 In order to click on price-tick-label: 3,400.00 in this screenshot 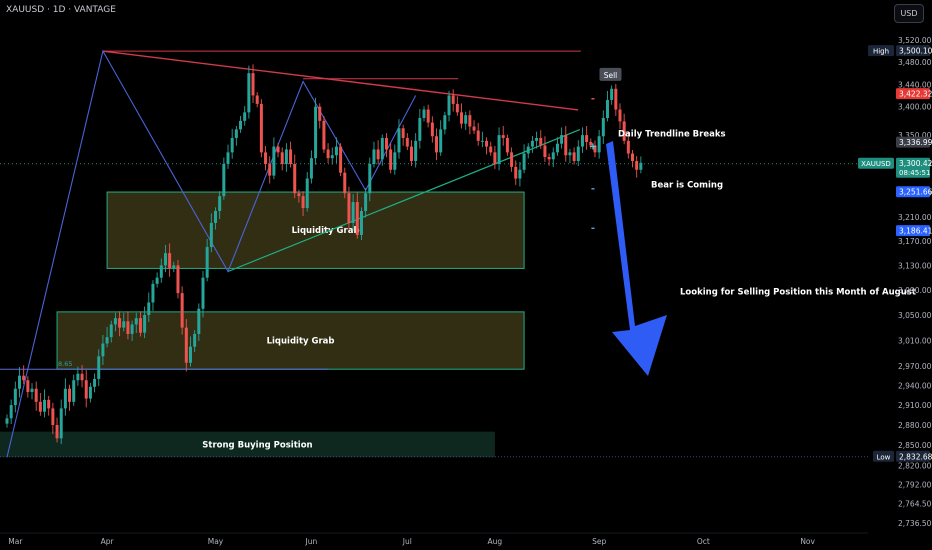, I will do `click(915, 107)`.